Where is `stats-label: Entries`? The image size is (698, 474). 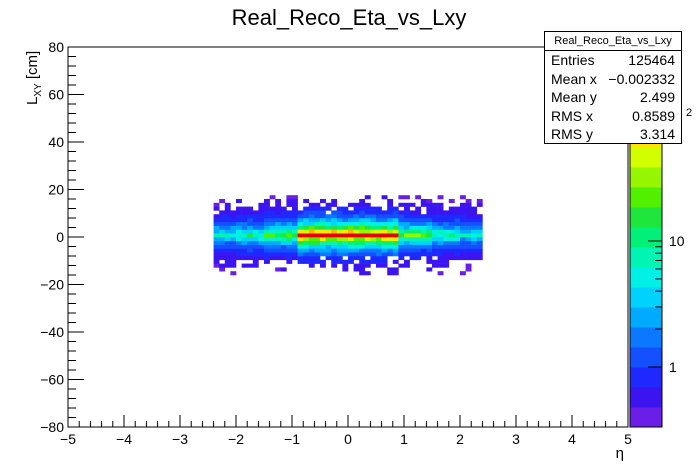 stats-label: Entries is located at coordinates (573, 60).